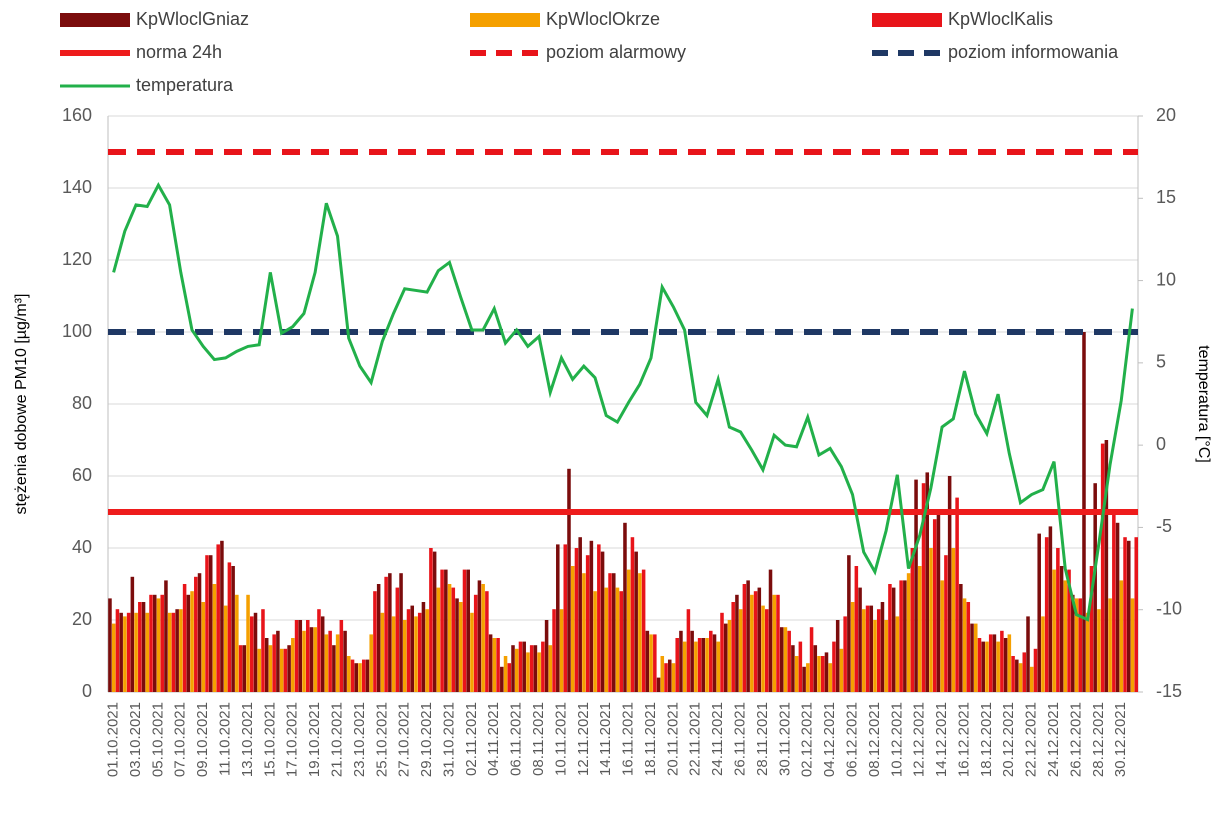 The height and width of the screenshot is (826, 1218). Describe the element at coordinates (1053, 739) in the screenshot. I see `x-tick-label: 24.12.2021` at that location.